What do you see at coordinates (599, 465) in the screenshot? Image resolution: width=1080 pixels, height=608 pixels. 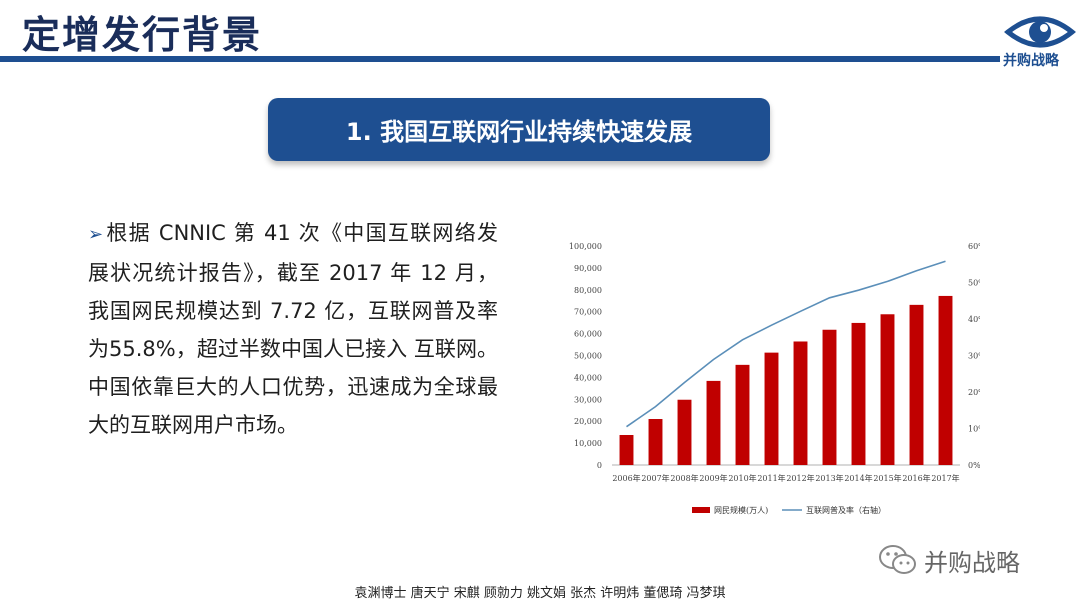 I see `y-left-tick-label: 0` at bounding box center [599, 465].